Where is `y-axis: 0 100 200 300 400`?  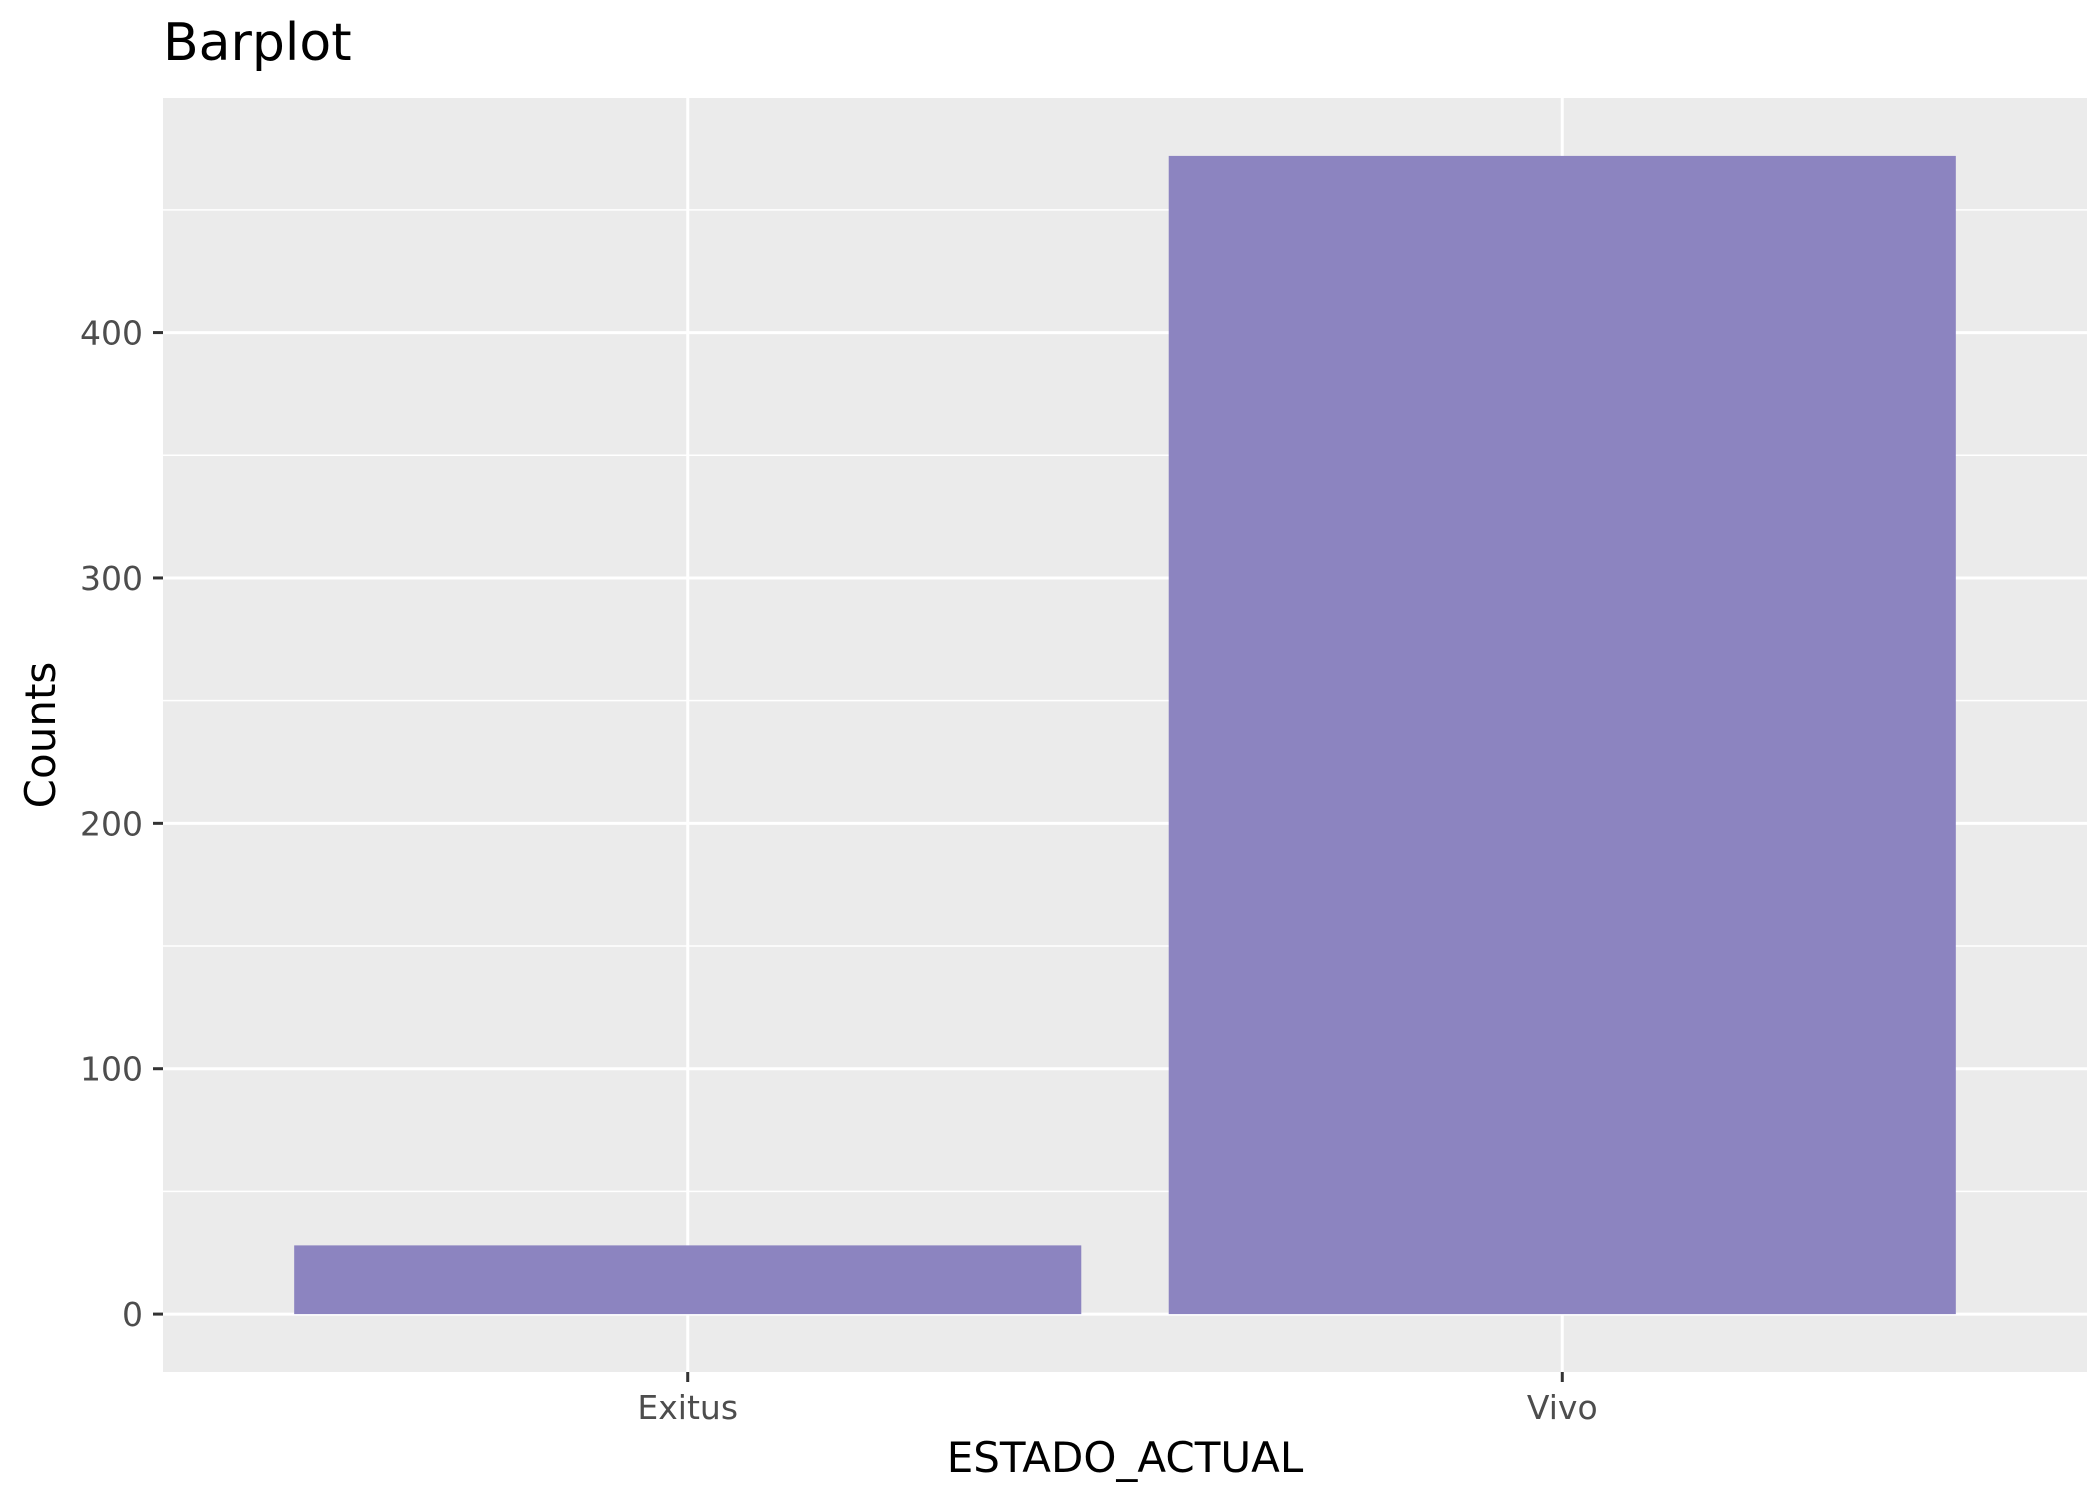
y-axis: 0 100 200 300 400 is located at coordinates (121, 824).